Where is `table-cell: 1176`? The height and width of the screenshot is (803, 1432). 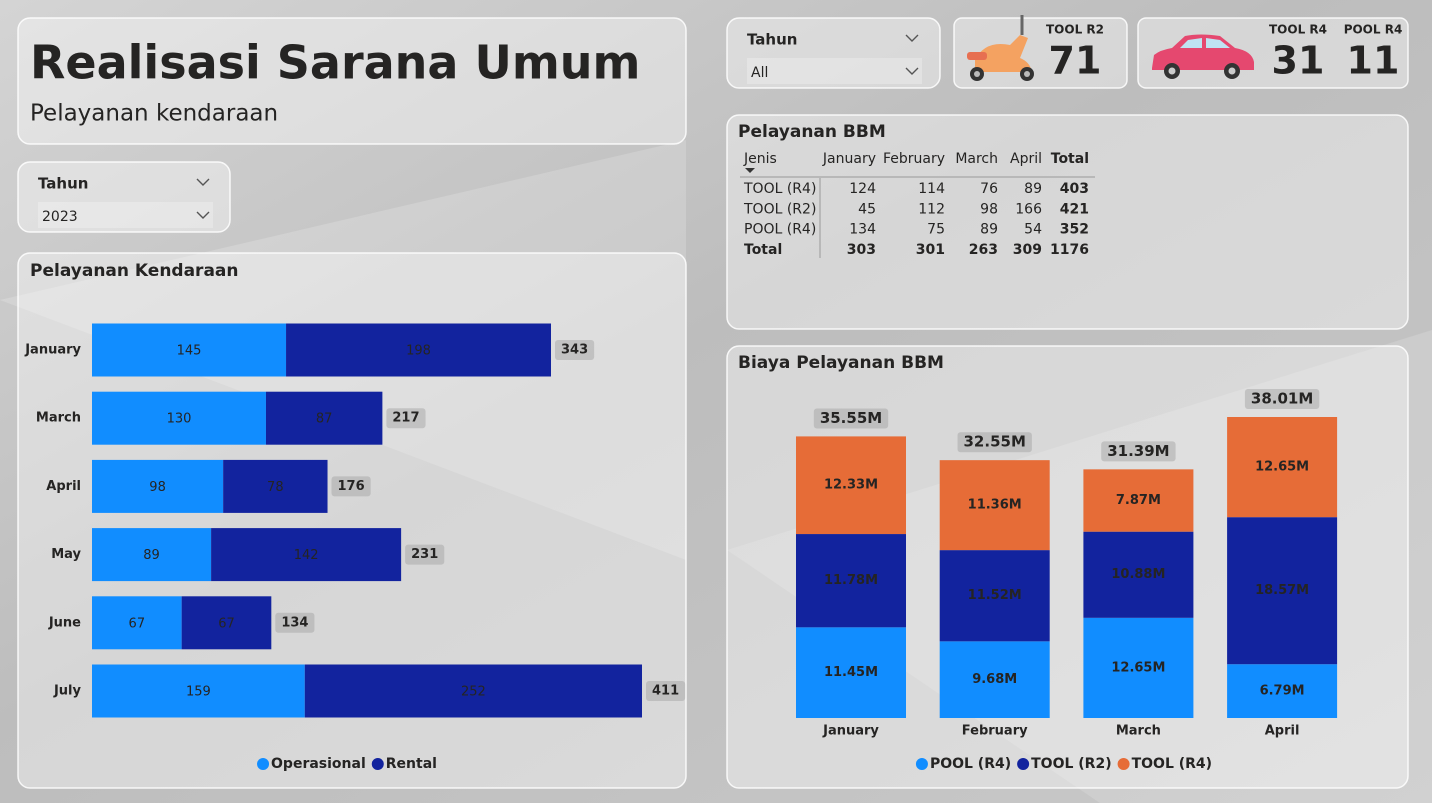
table-cell: 1176 is located at coordinates (1069, 250).